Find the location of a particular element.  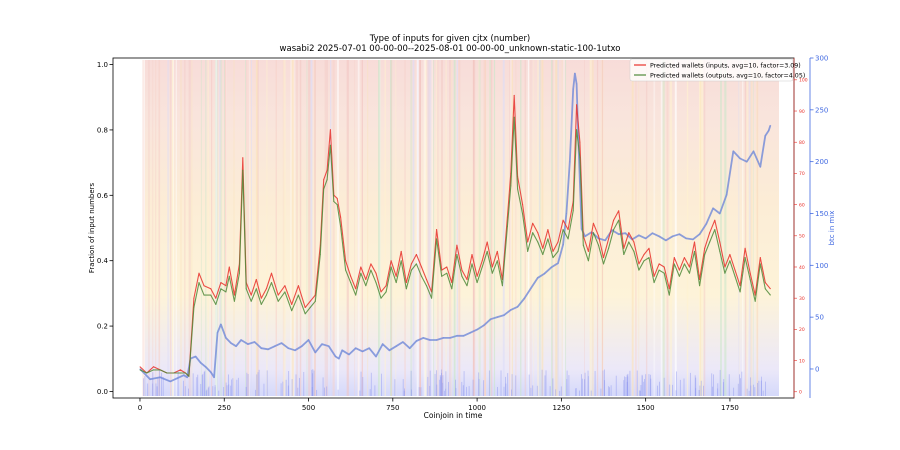

x-tick-label: 250 is located at coordinates (224, 408).